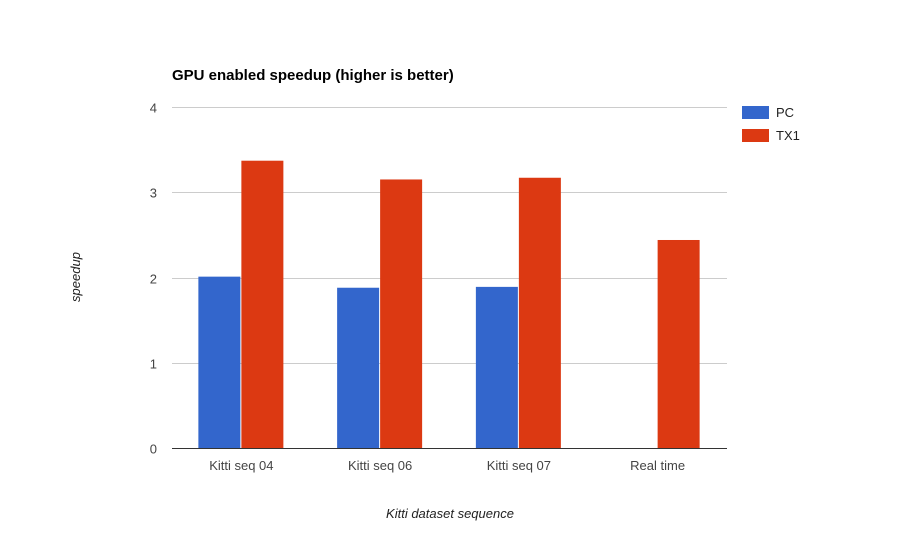  What do you see at coordinates (657, 465) in the screenshot?
I see `x-tick-label: Real time` at bounding box center [657, 465].